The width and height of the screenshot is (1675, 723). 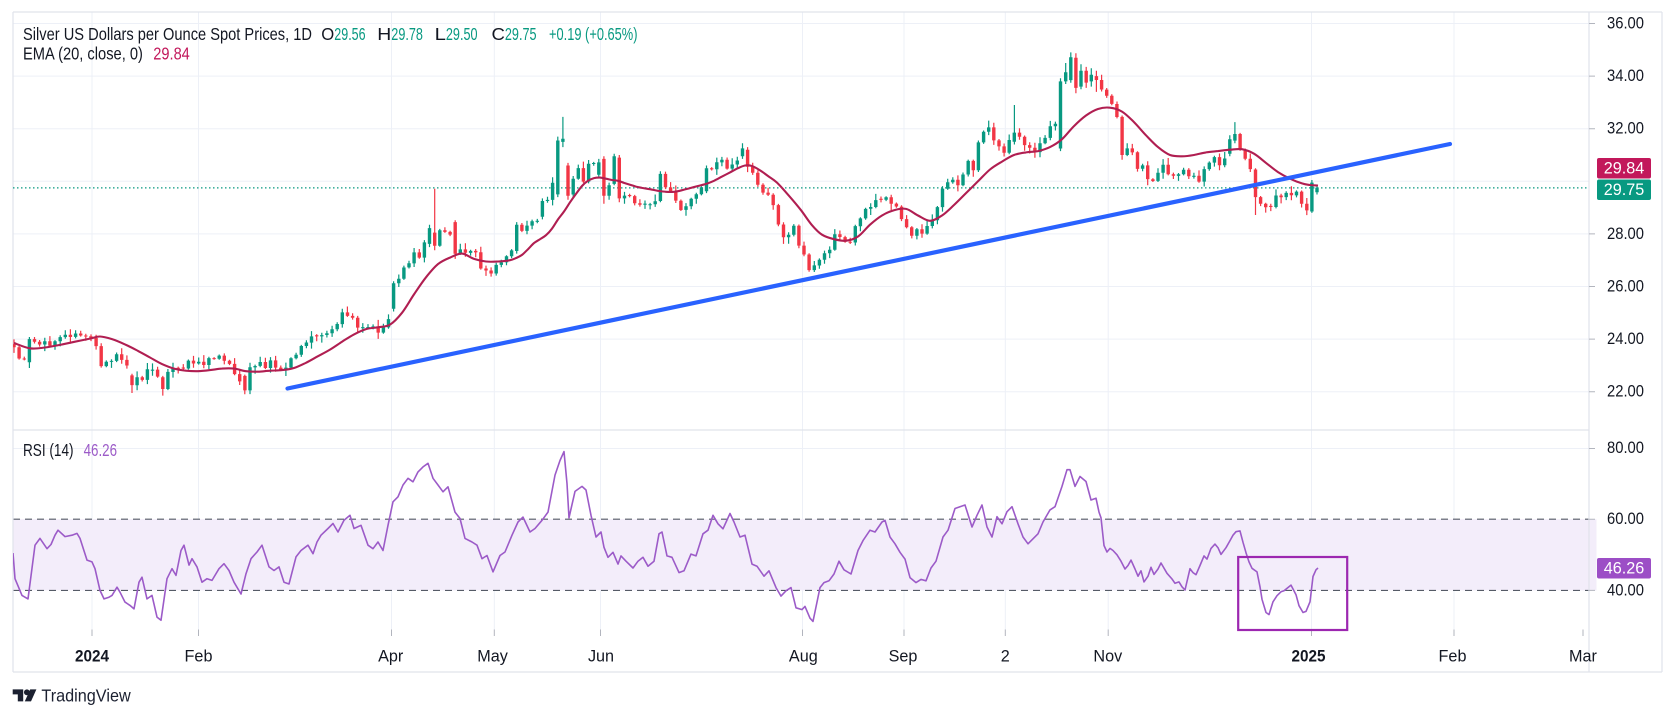 I want to click on svg-text: Apr, so click(x=391, y=657).